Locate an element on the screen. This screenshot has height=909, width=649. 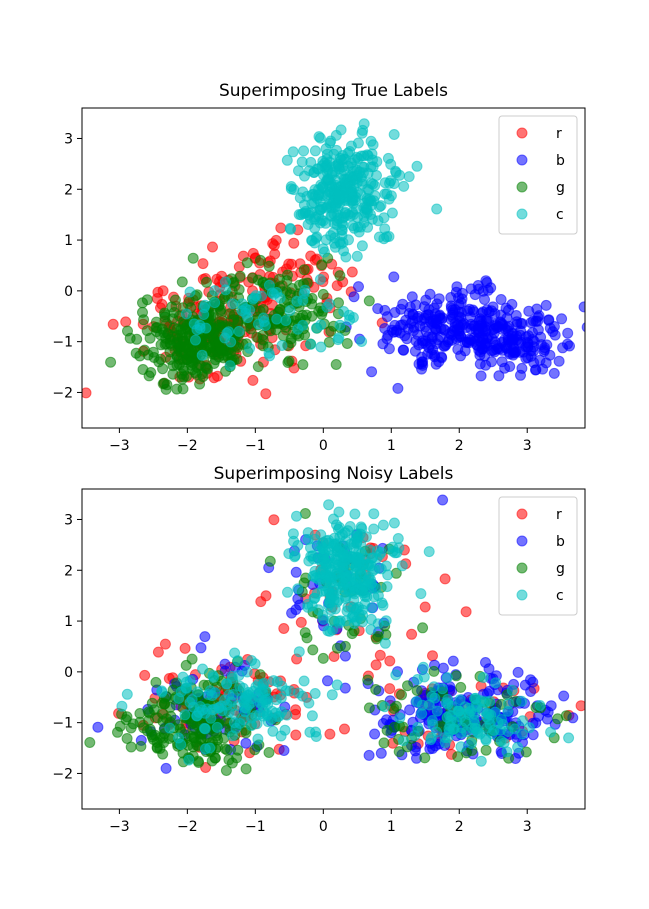
y-tick-label: −1 is located at coordinates (62, 724).